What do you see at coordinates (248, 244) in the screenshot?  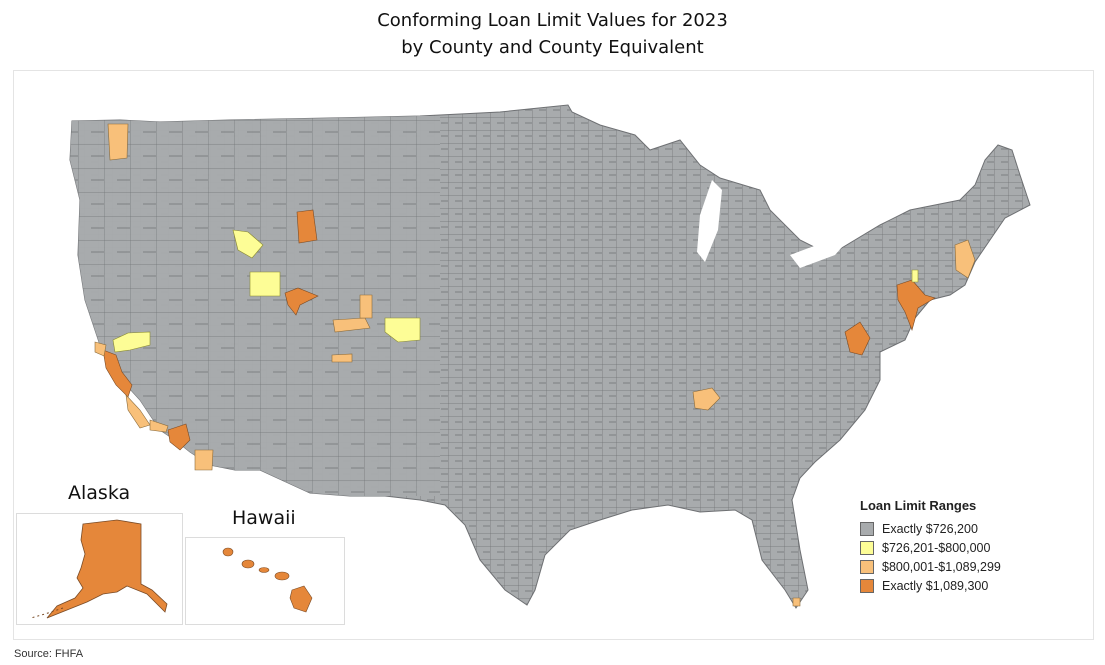 I see `county-blaine-id` at bounding box center [248, 244].